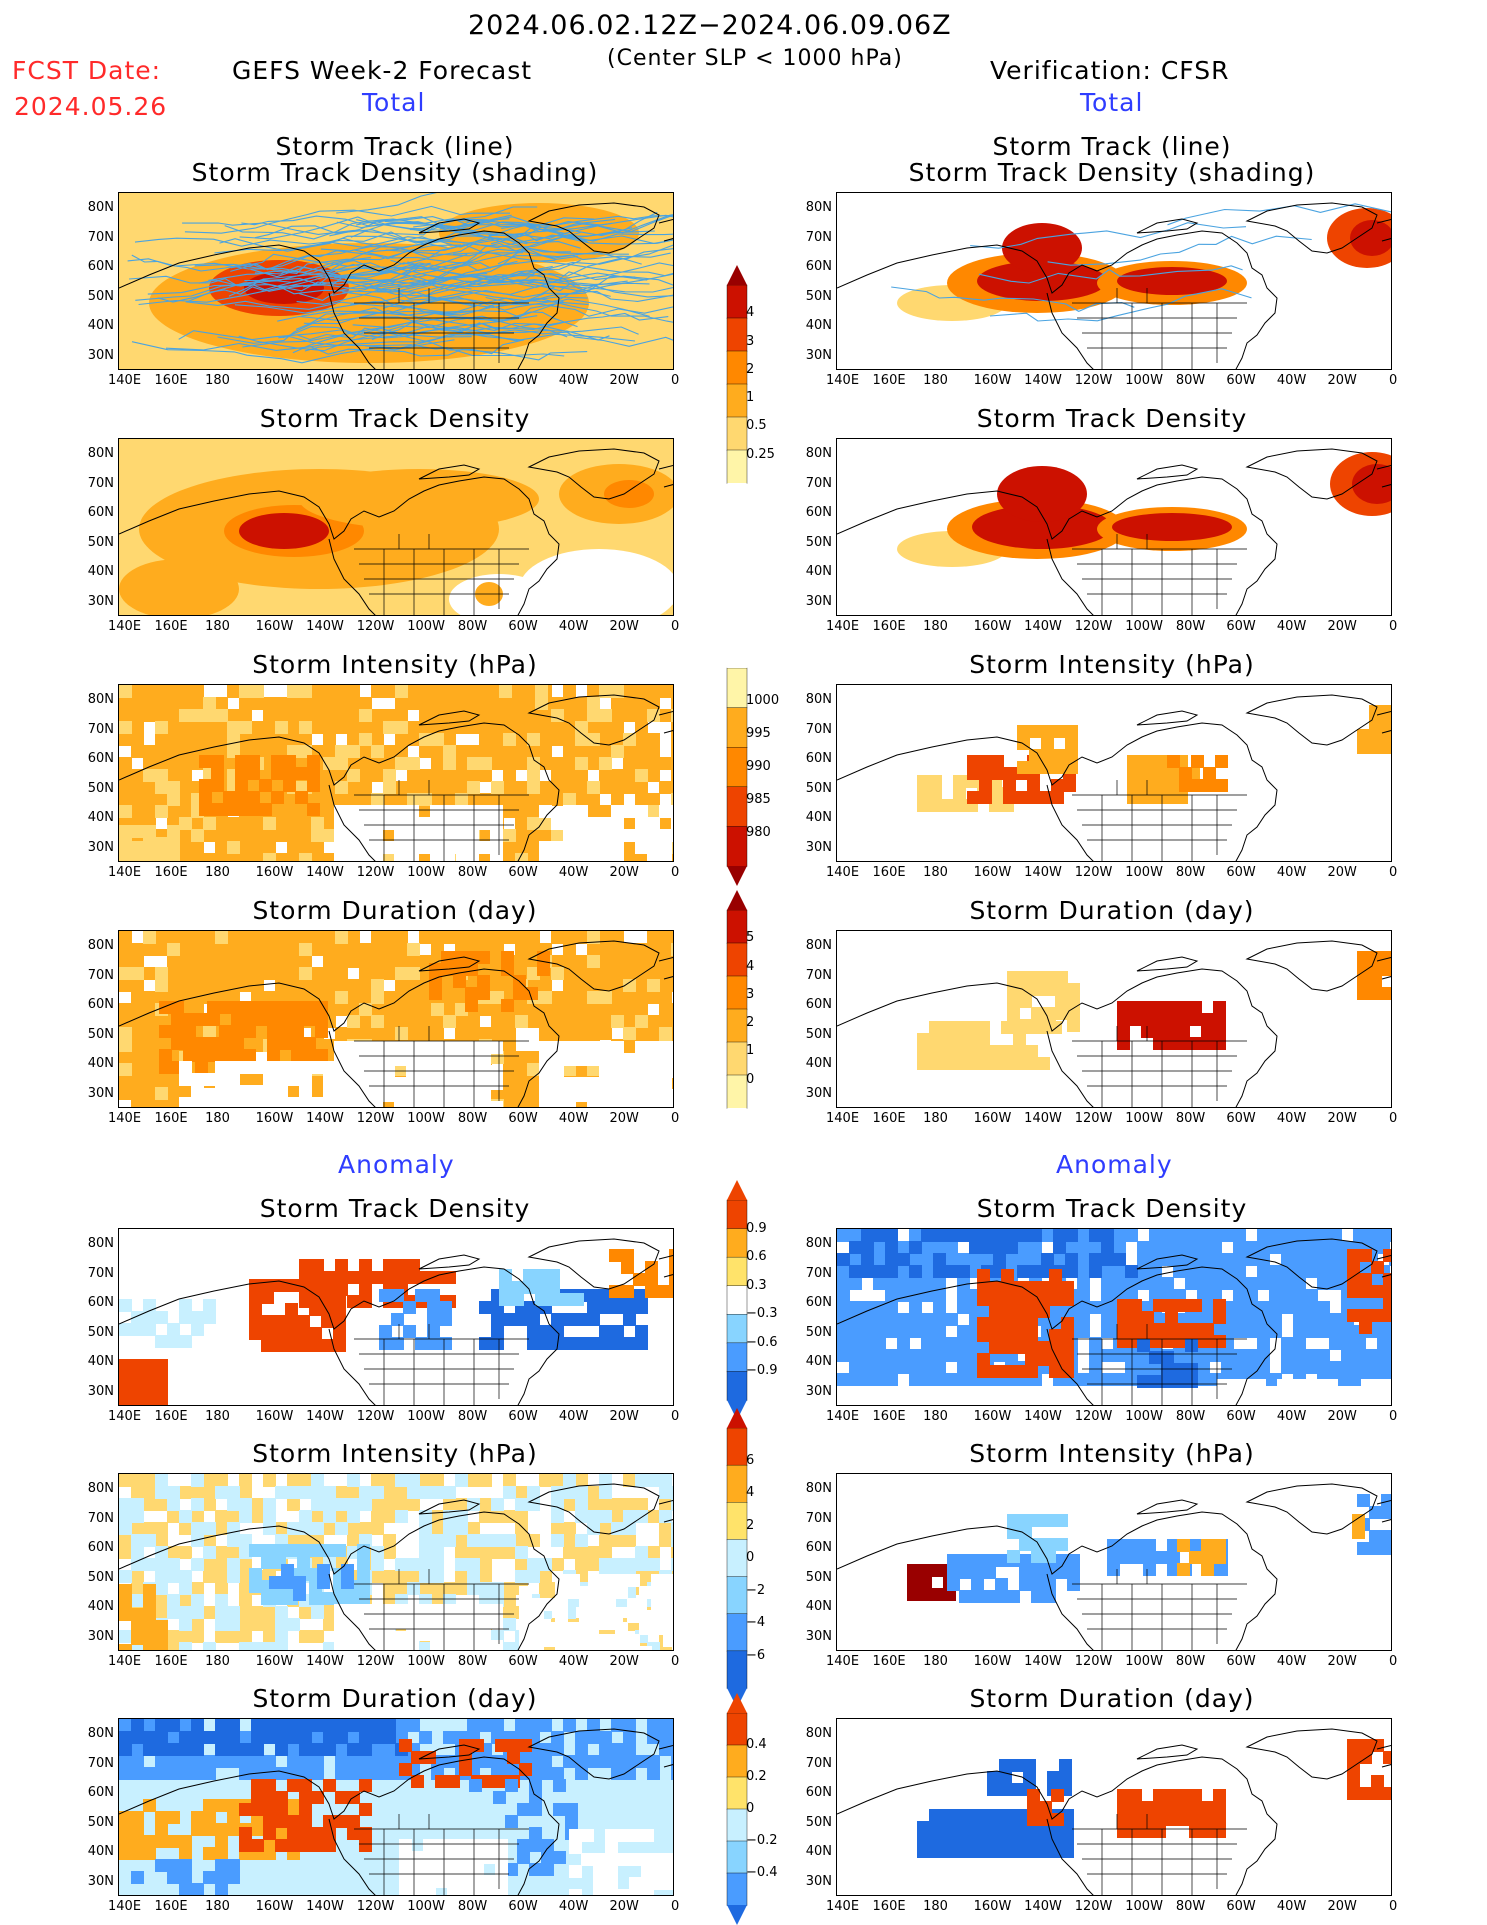 Image resolution: width=1487 pixels, height=1925 pixels. I want to click on colorbar-density-total-label: 2, so click(750, 369).